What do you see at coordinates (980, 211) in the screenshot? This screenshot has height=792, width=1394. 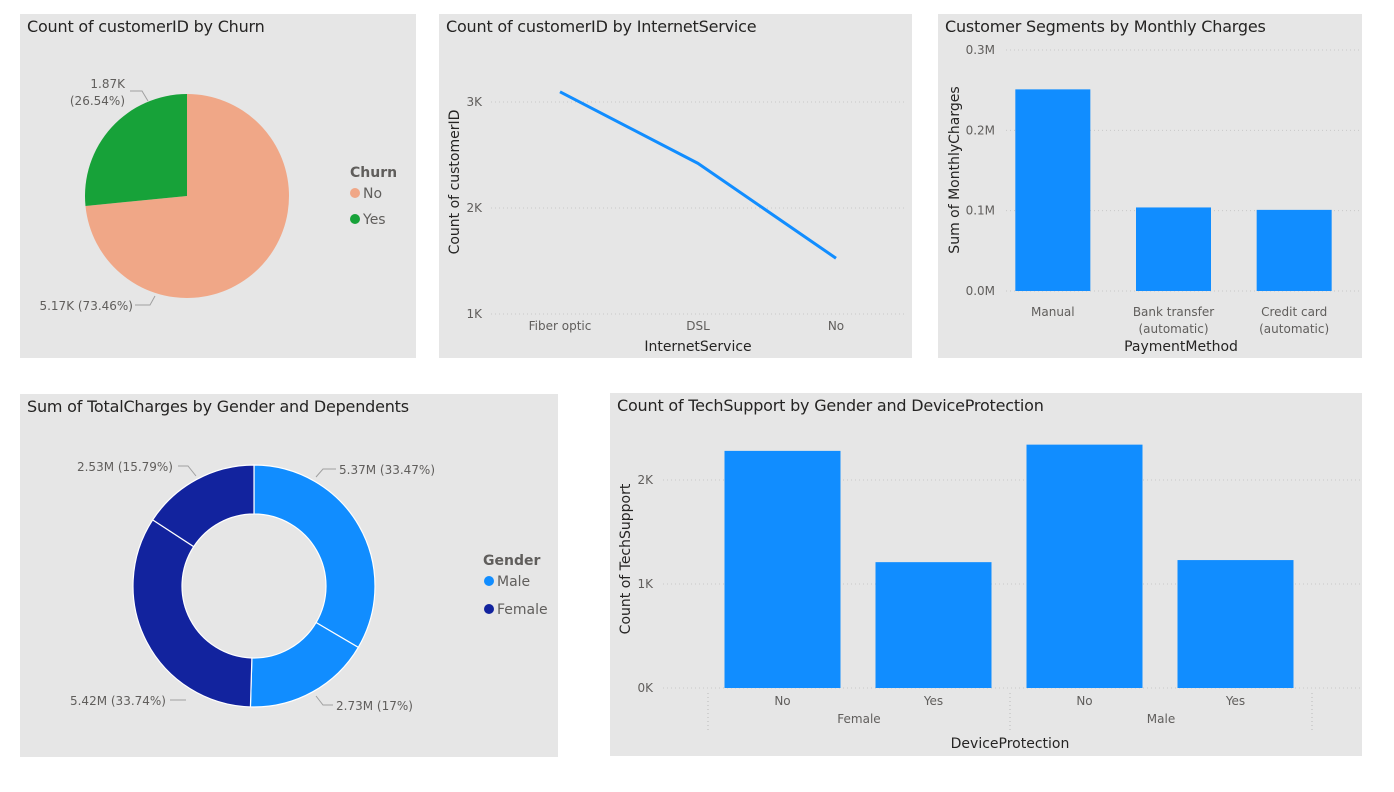 I see `y-tick-label: 0.1M` at bounding box center [980, 211].